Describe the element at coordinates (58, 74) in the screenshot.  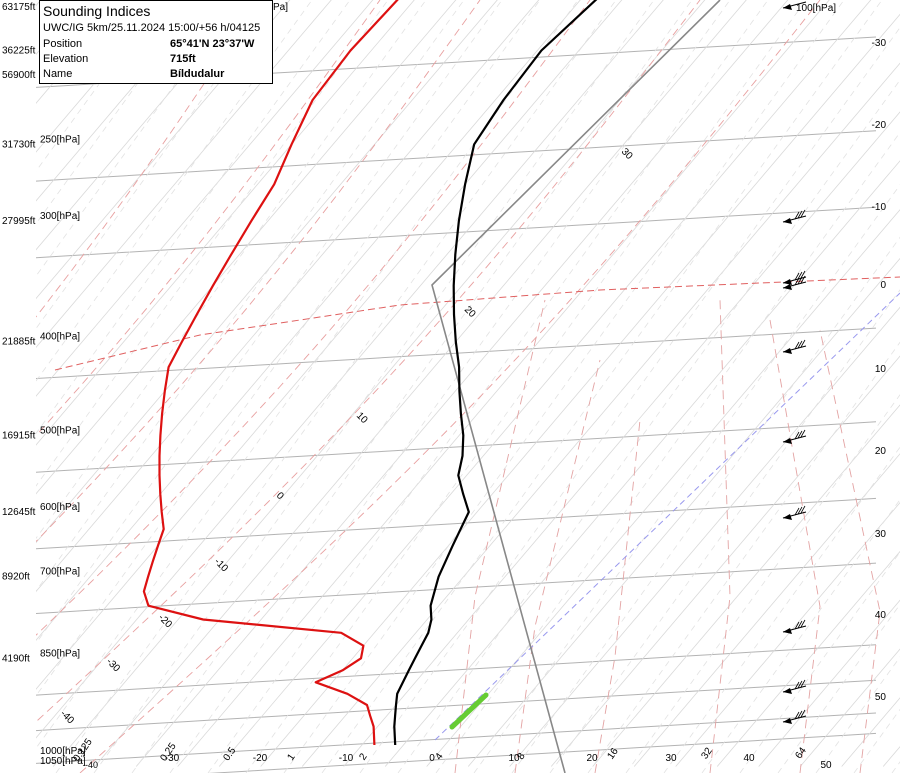
I see `info-label: Name` at that location.